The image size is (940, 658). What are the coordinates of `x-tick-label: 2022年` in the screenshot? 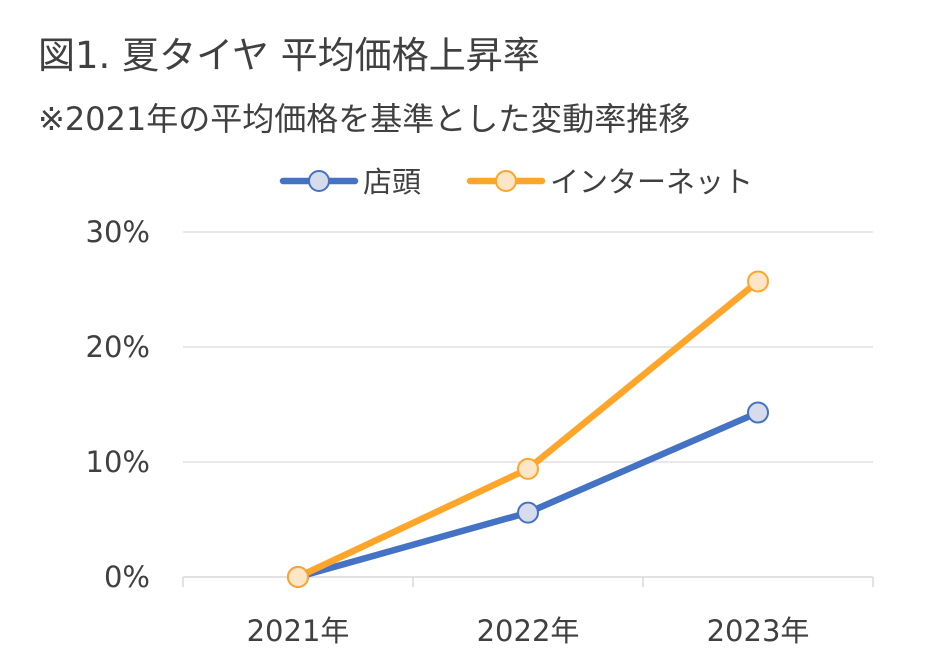 It's located at (528, 631).